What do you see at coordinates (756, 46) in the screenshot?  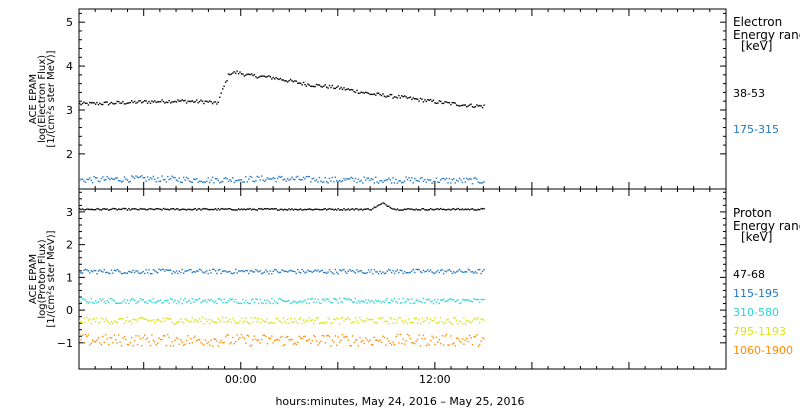 I see `legend-title: [keV]` at bounding box center [756, 46].